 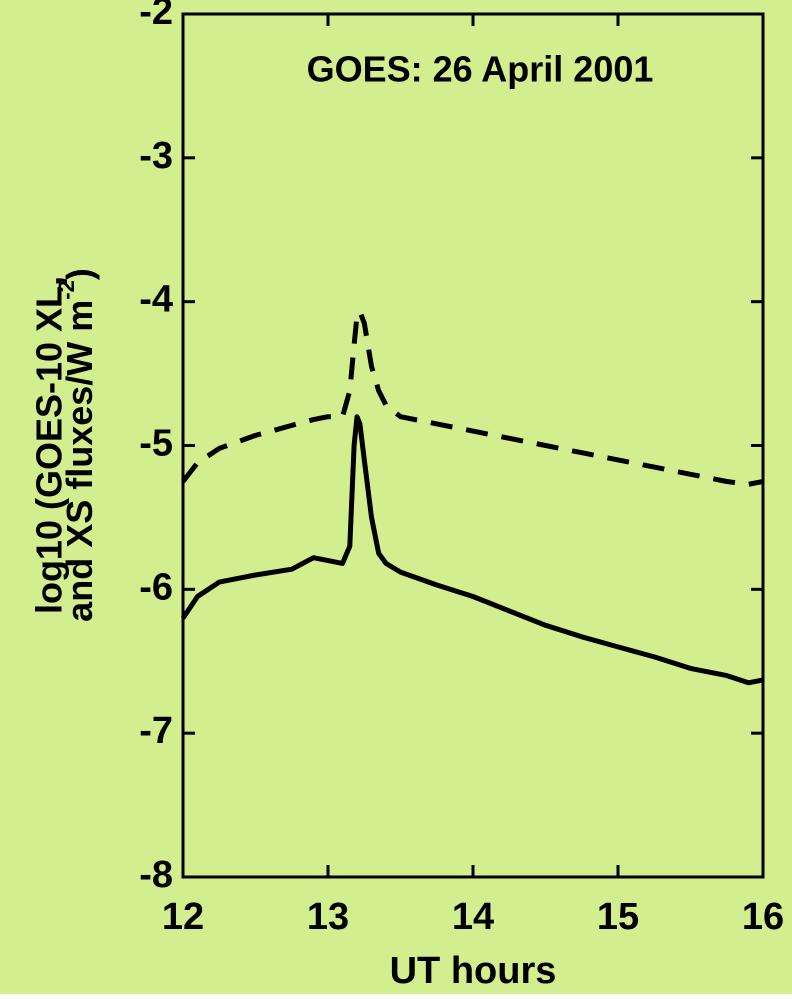 I want to click on x-axis-label: UT hours, so click(x=473, y=971).